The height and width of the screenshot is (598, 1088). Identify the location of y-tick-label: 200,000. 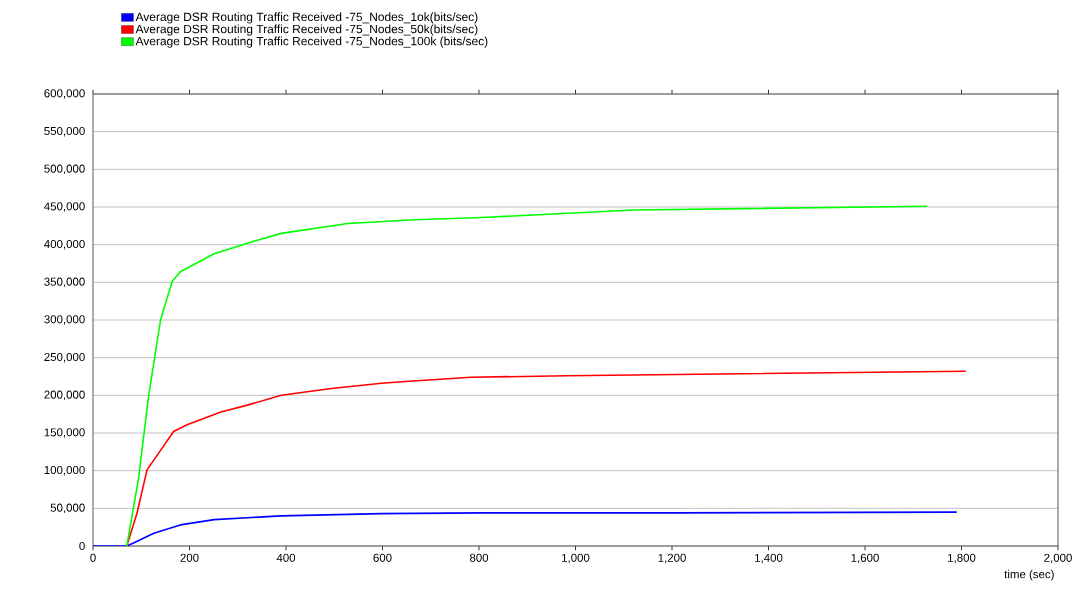
(64, 395).